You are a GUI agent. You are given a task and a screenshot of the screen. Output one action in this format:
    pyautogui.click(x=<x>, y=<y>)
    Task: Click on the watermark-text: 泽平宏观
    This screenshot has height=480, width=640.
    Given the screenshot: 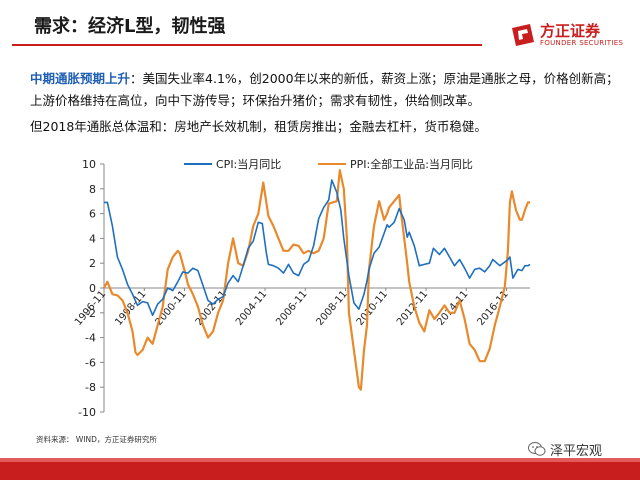 What is the action you would take?
    pyautogui.click(x=576, y=451)
    